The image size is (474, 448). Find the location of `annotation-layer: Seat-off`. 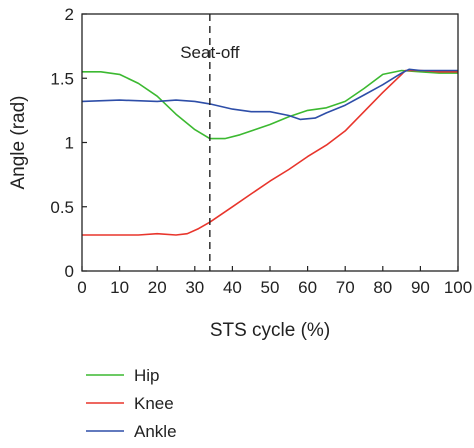

annotation-layer: Seat-off is located at coordinates (210, 142).